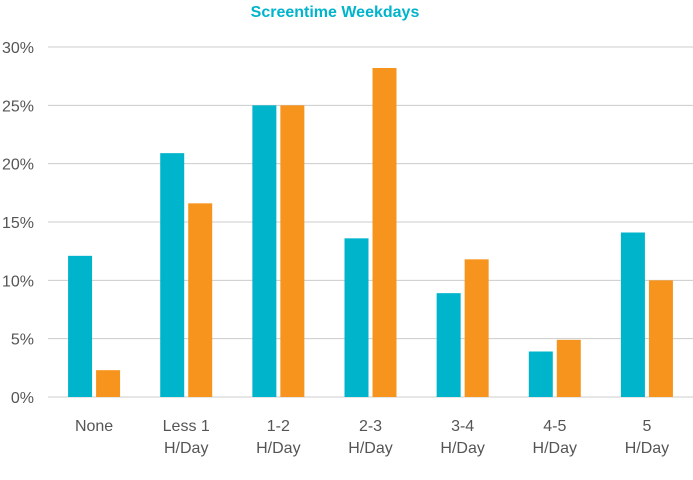 The height and width of the screenshot is (480, 693). I want to click on y-tick-label: 30%, so click(18, 48).